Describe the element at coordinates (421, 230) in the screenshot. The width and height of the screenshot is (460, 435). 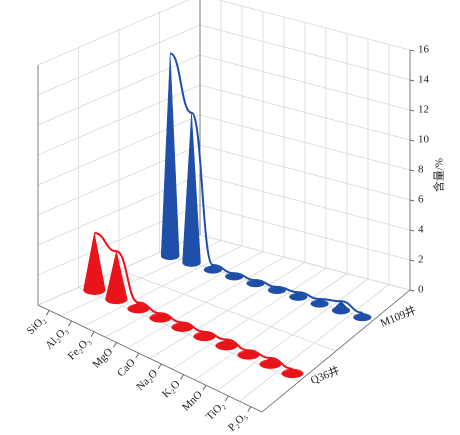
I see `y-tick-label: 4` at that location.